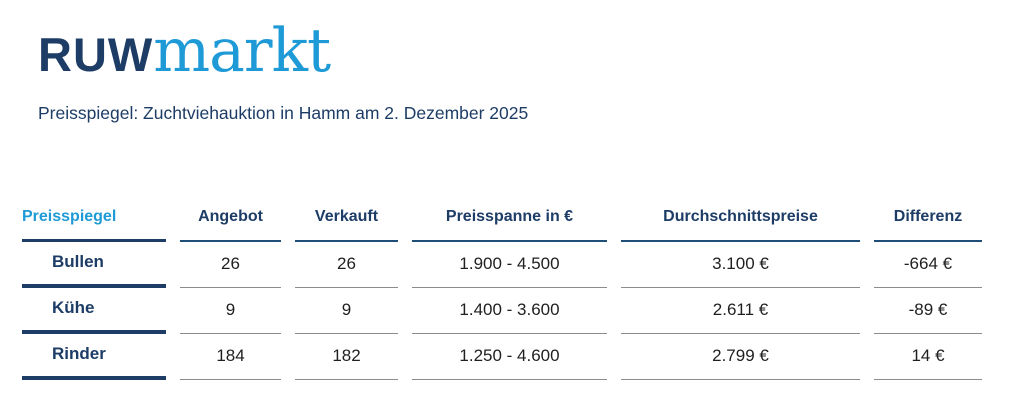 The width and height of the screenshot is (1024, 417). Describe the element at coordinates (230, 357) in the screenshot. I see `cell-rinder-angebot: 184` at that location.